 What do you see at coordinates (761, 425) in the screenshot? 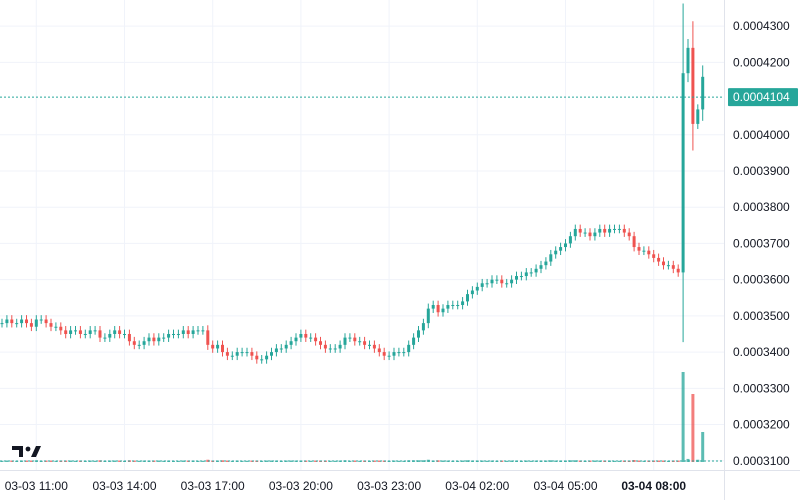
I see `price-tick-label: 0.0003200` at bounding box center [761, 425].